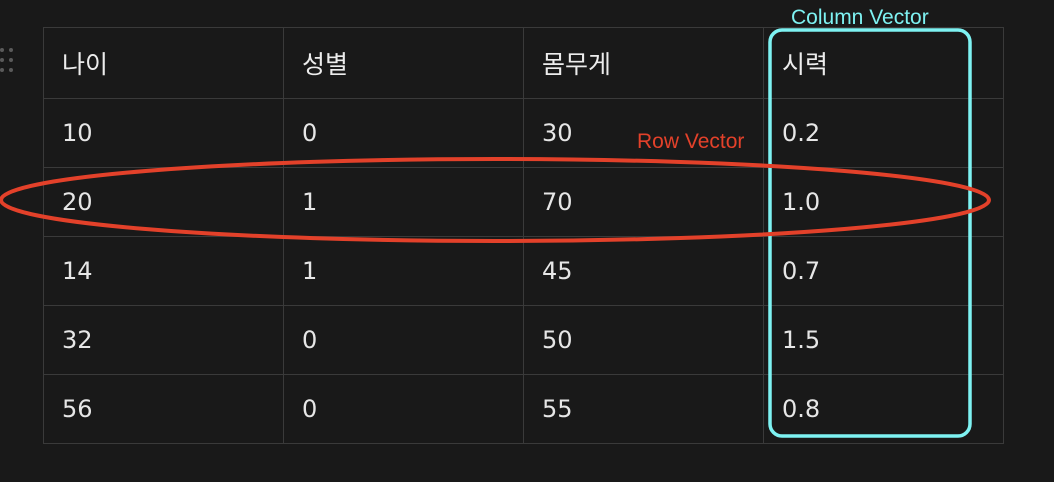 The height and width of the screenshot is (482, 1054). What do you see at coordinates (163, 63) in the screenshot?
I see `header-cell-age: 나이` at bounding box center [163, 63].